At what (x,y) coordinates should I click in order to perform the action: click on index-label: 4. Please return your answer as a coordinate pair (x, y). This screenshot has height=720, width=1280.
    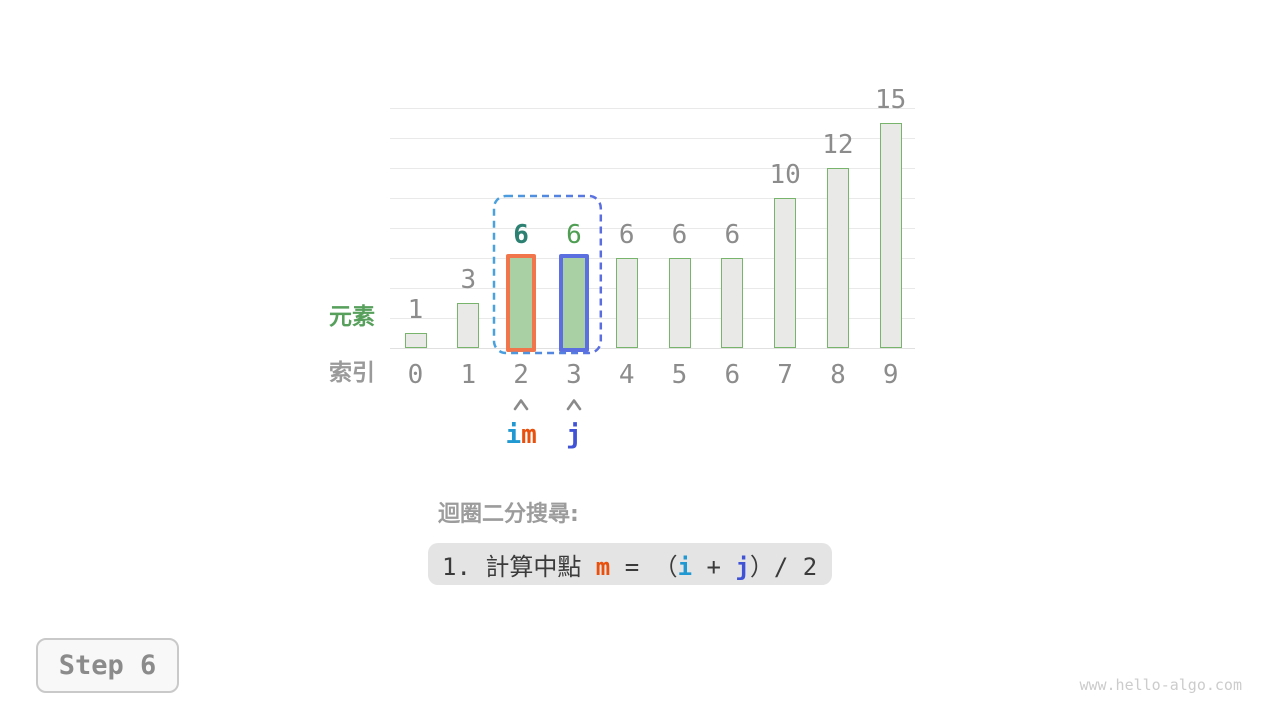
    Looking at the image, I should click on (626, 375).